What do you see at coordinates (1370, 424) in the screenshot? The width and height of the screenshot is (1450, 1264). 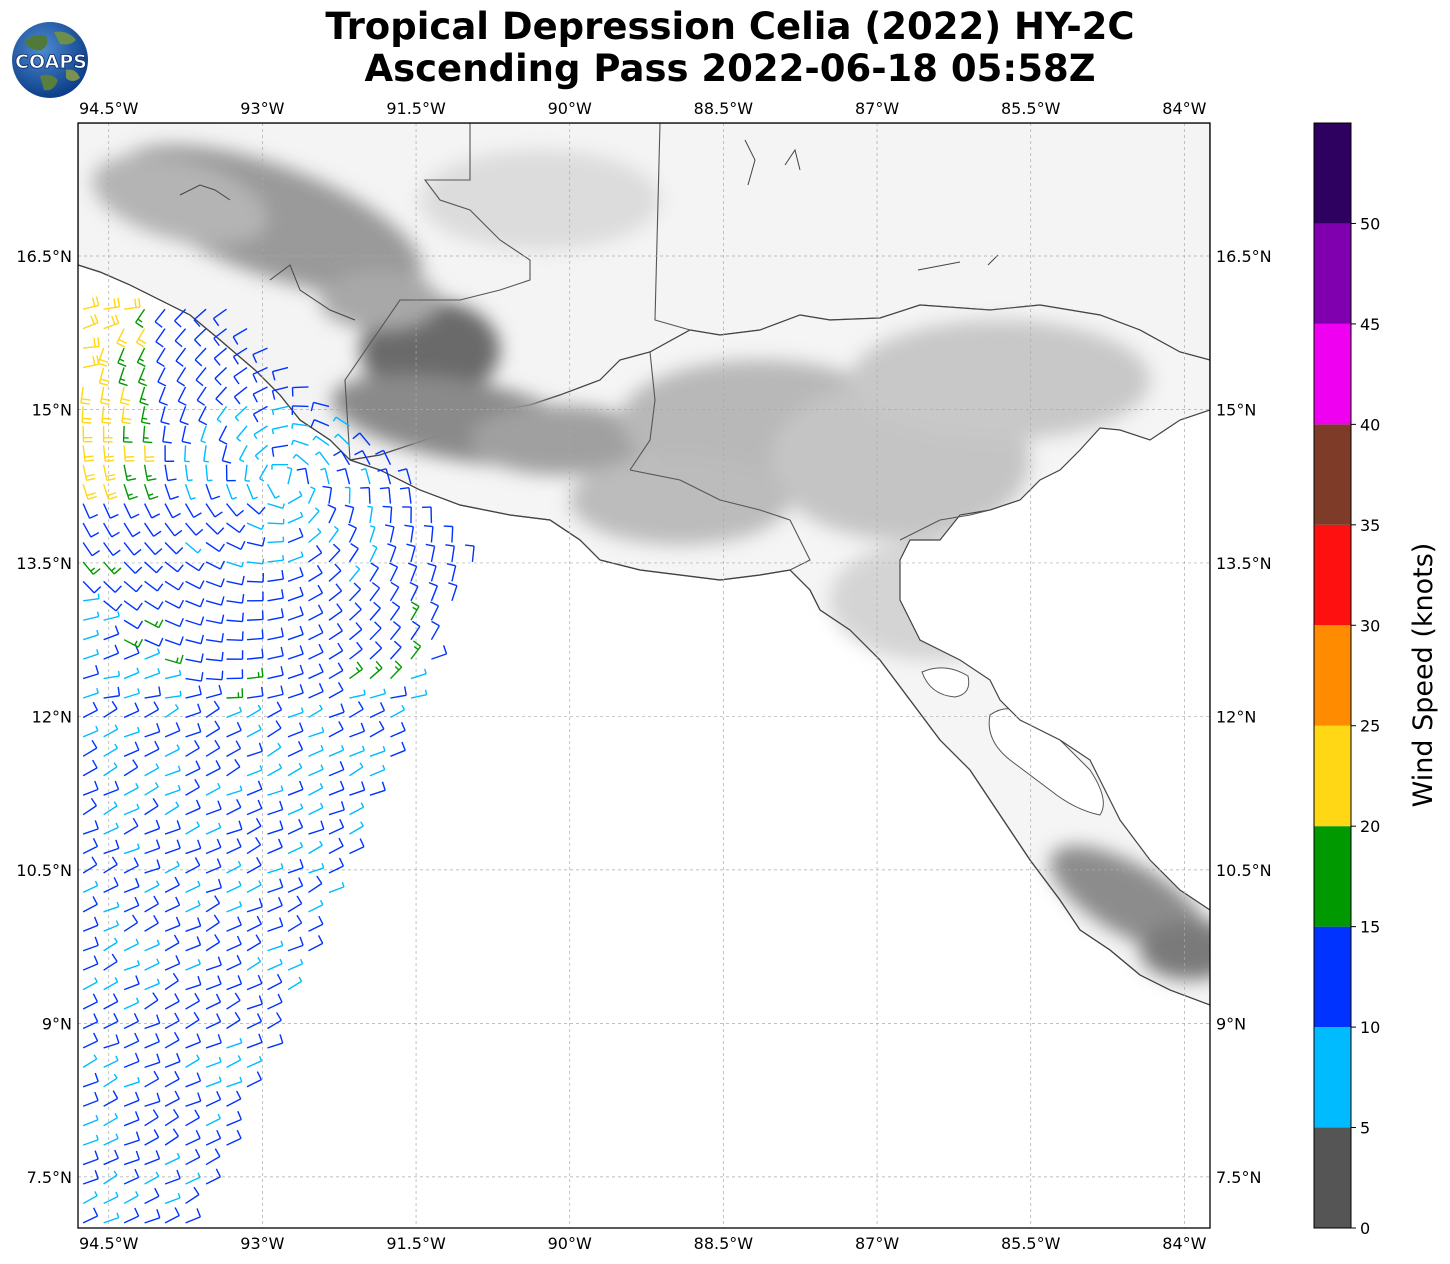 I see `colorbar-tick-label: 40` at bounding box center [1370, 424].